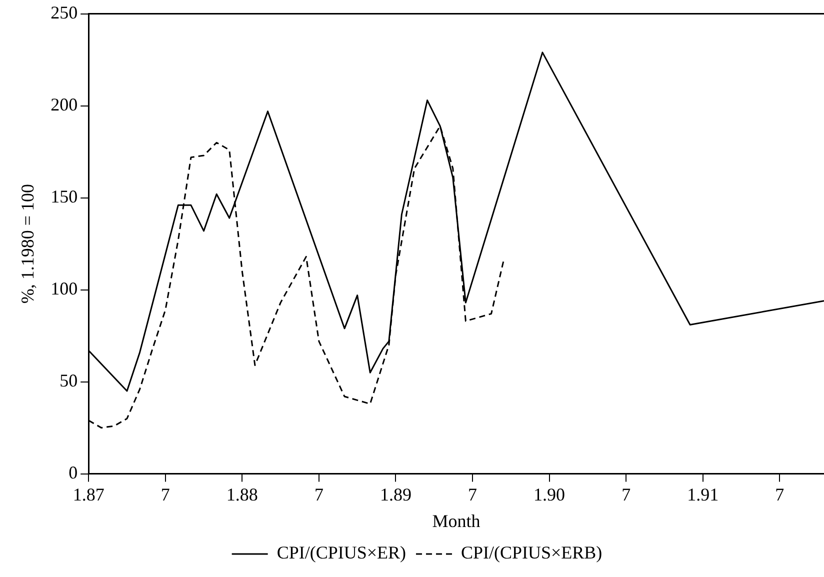  What do you see at coordinates (531, 552) in the screenshot?
I see `legend-label: CPI/(CPIUS×ERB)` at bounding box center [531, 552].